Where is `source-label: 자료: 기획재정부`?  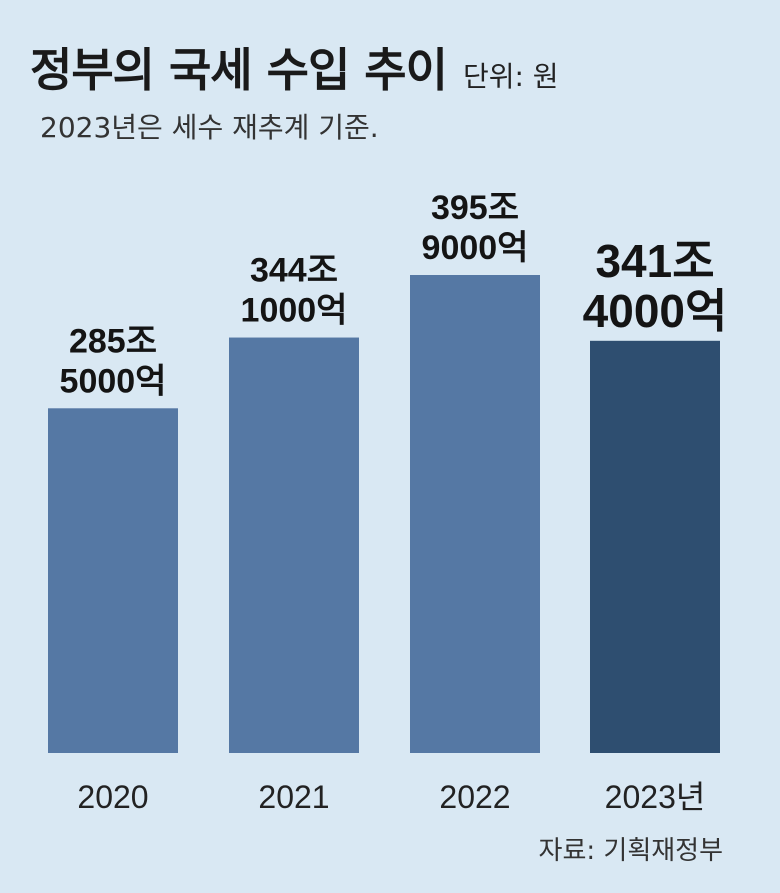
source-label: 자료: 기획재정부 is located at coordinates (630, 851).